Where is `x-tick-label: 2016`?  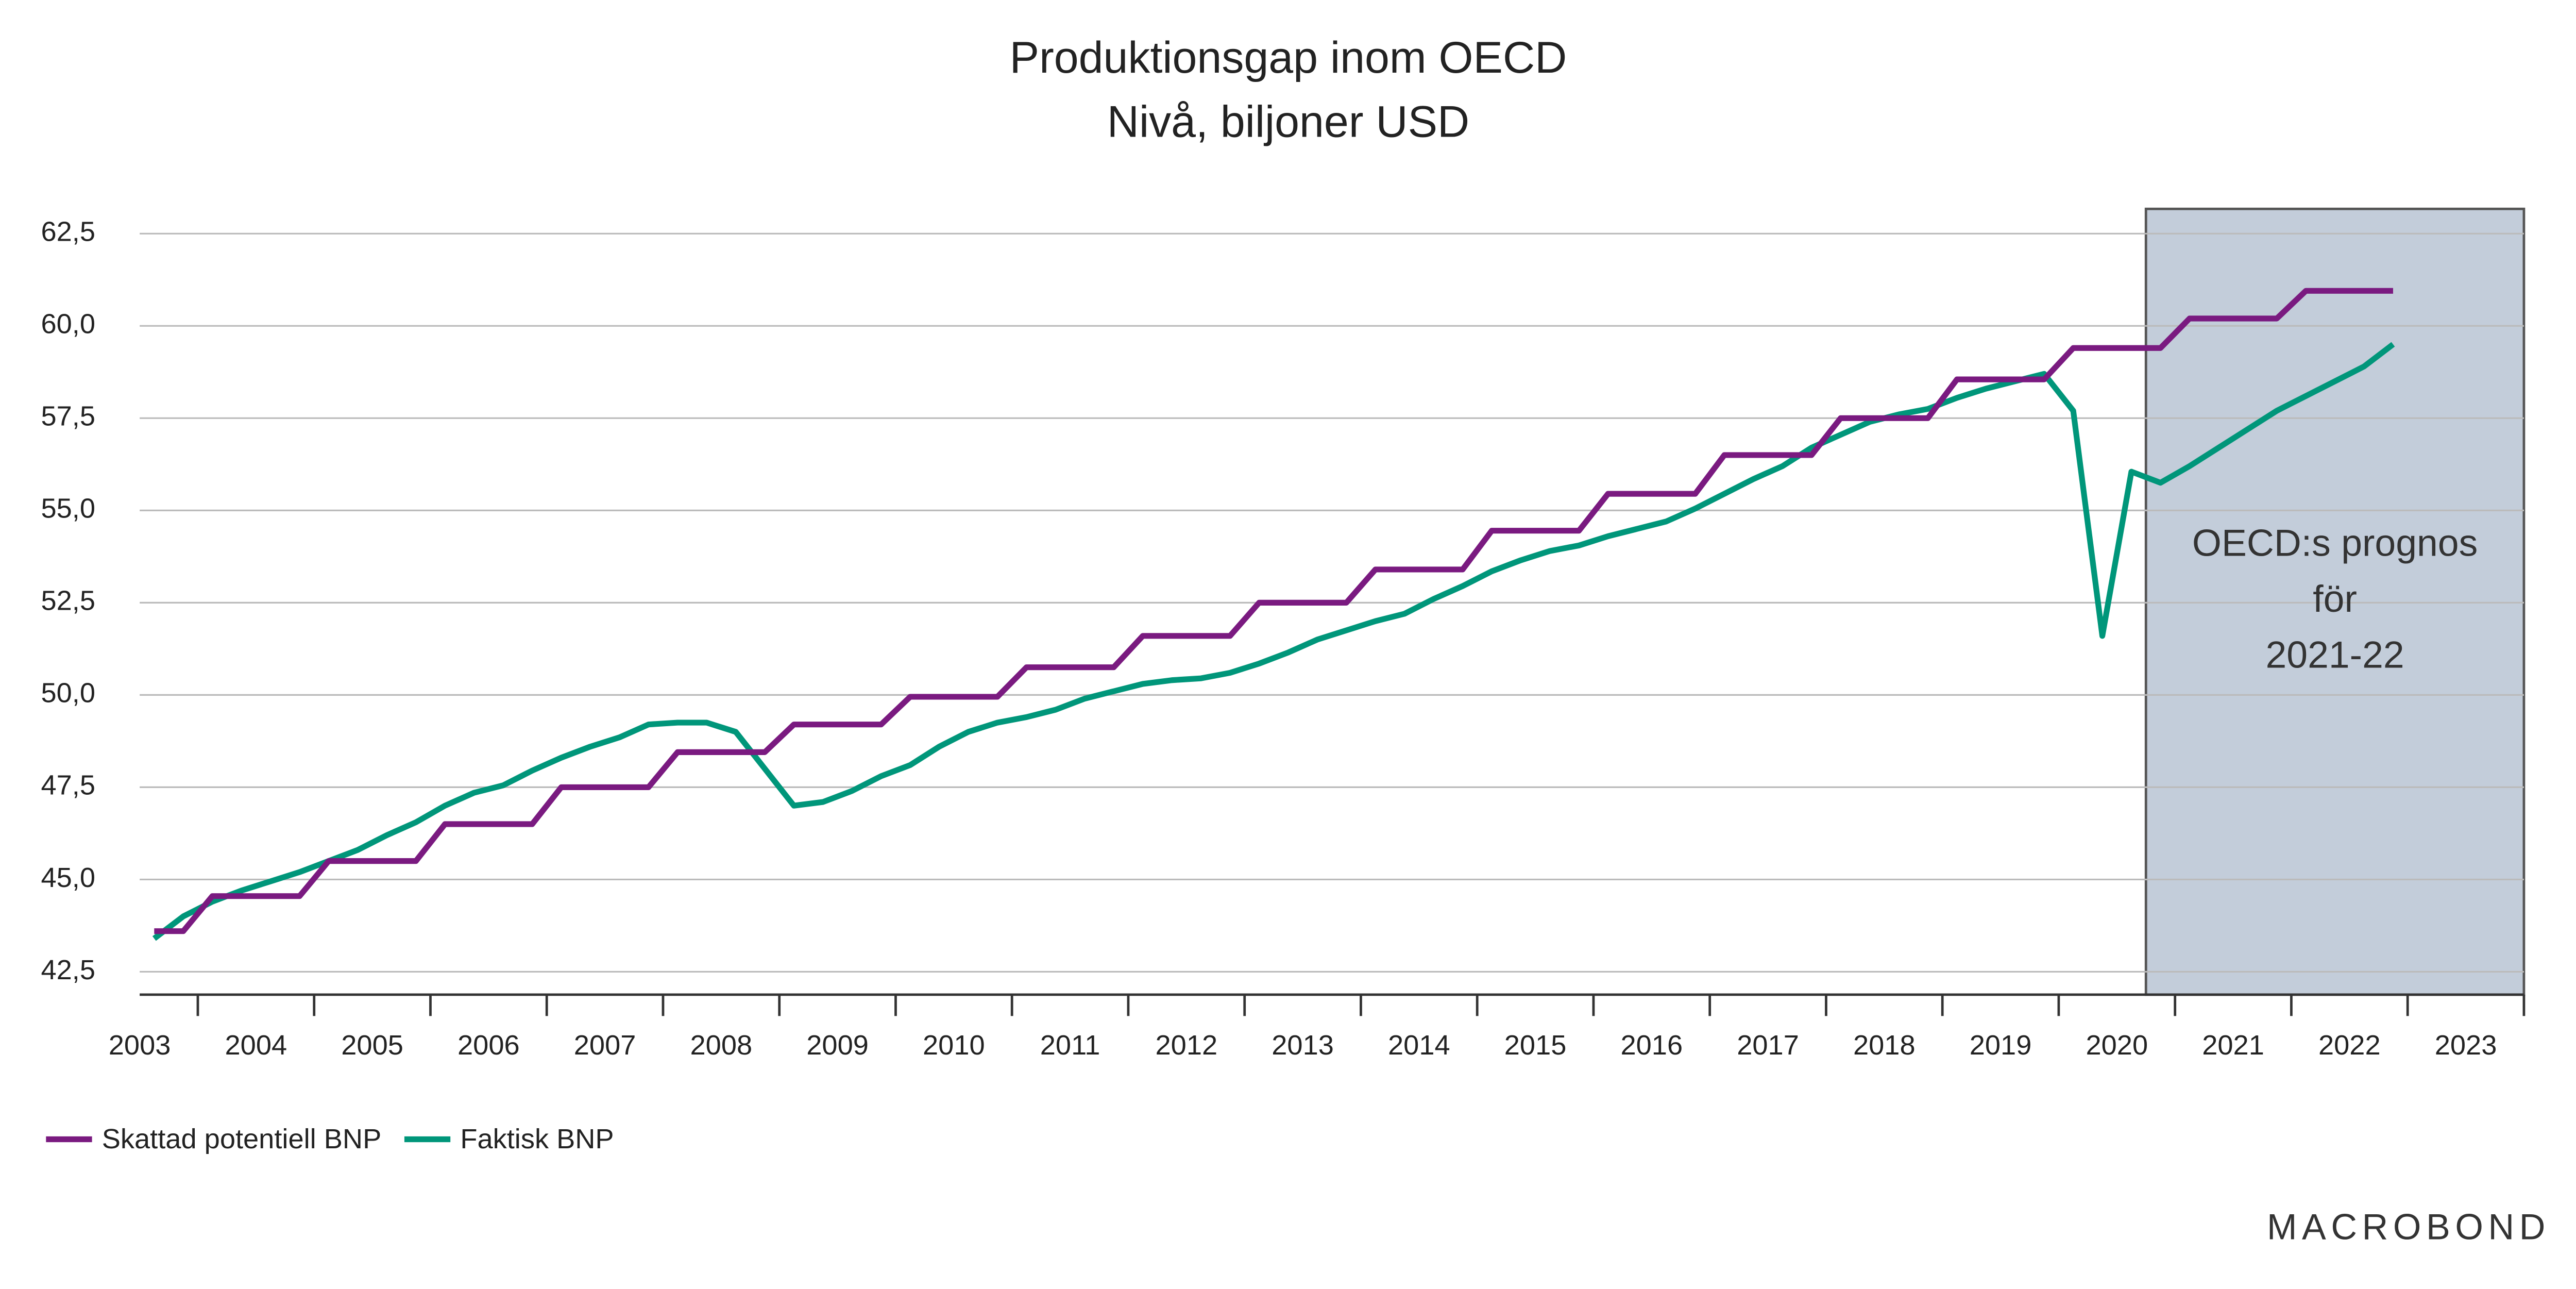
x-tick-label: 2016 is located at coordinates (1652, 1045).